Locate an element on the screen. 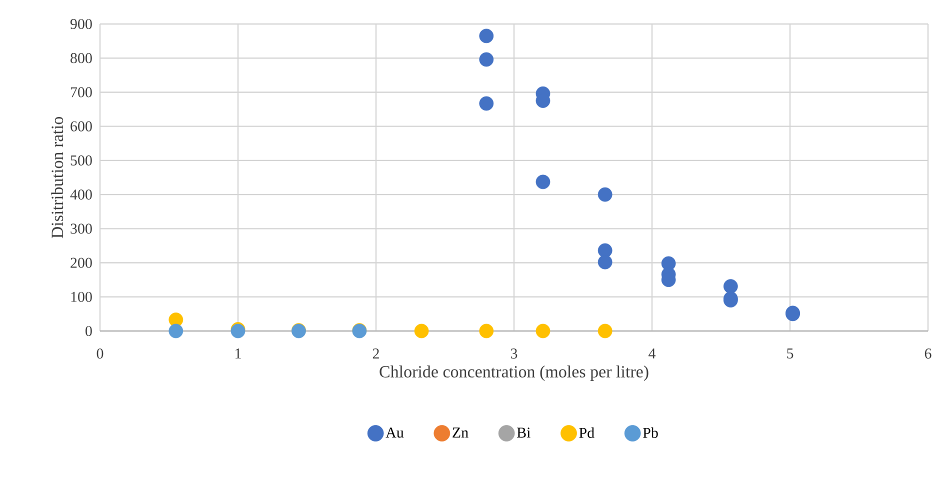  legend-label: Pb is located at coordinates (650, 432).